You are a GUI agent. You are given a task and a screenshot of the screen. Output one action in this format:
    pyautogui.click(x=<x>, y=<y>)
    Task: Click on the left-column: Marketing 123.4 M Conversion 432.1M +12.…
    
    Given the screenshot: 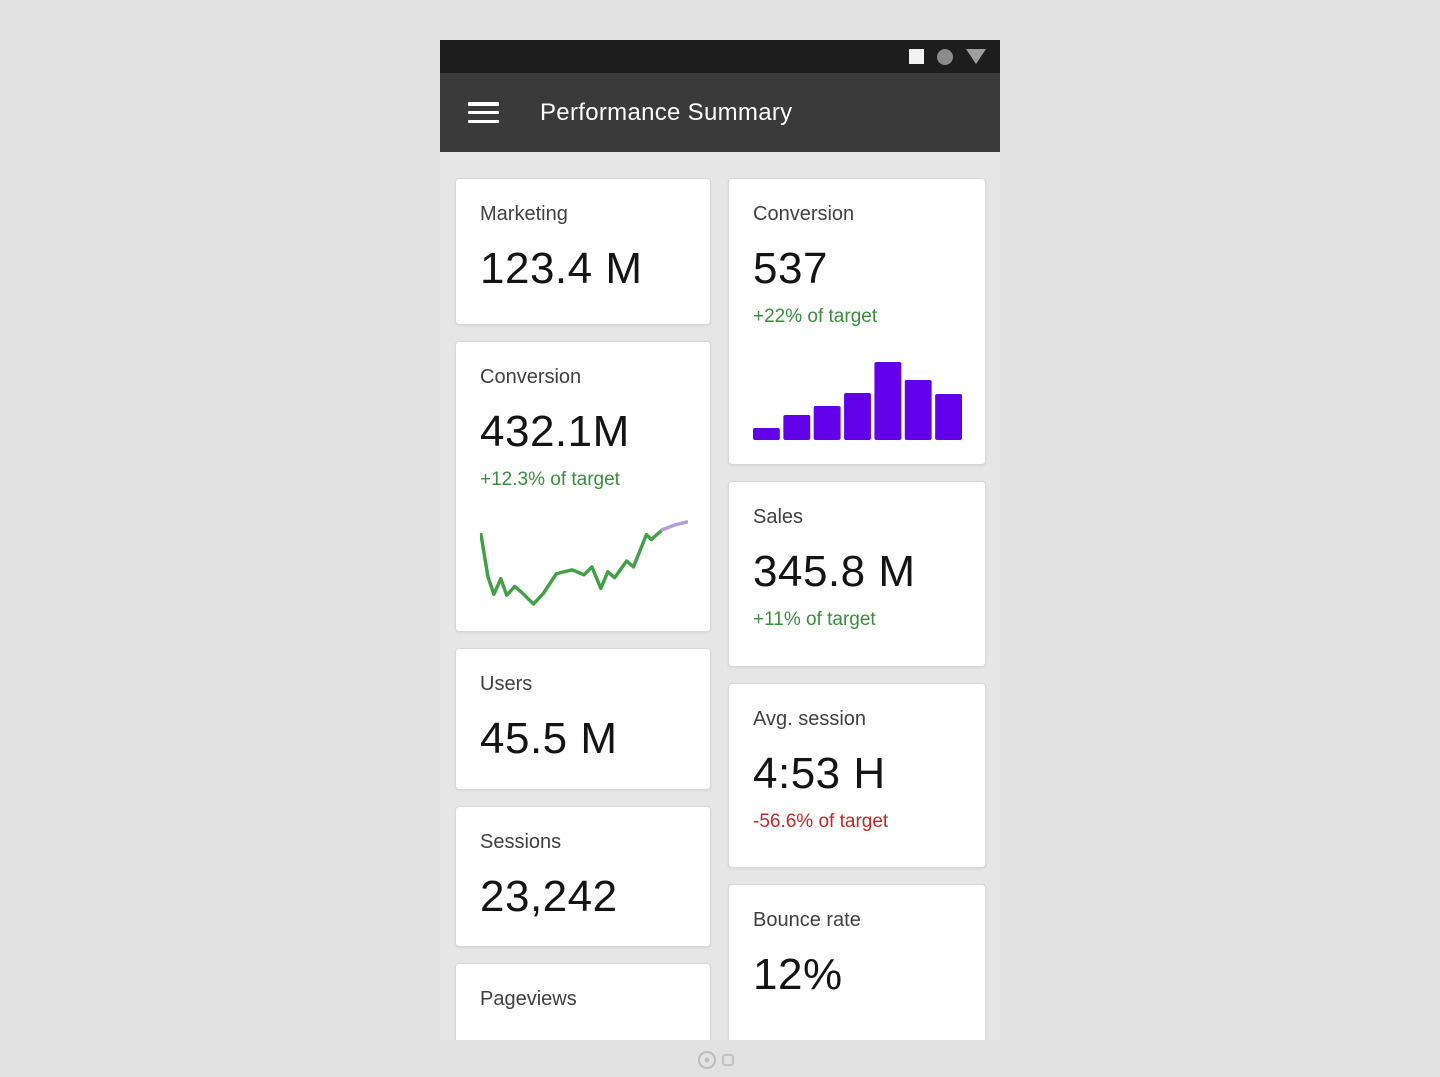 What is the action you would take?
    pyautogui.click(x=583, y=609)
    